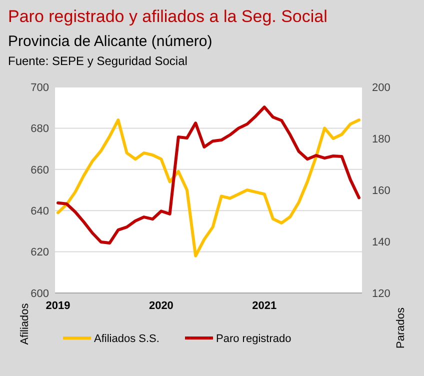  What do you see at coordinates (39, 170) in the screenshot?
I see `y-tick-label: 660` at bounding box center [39, 170].